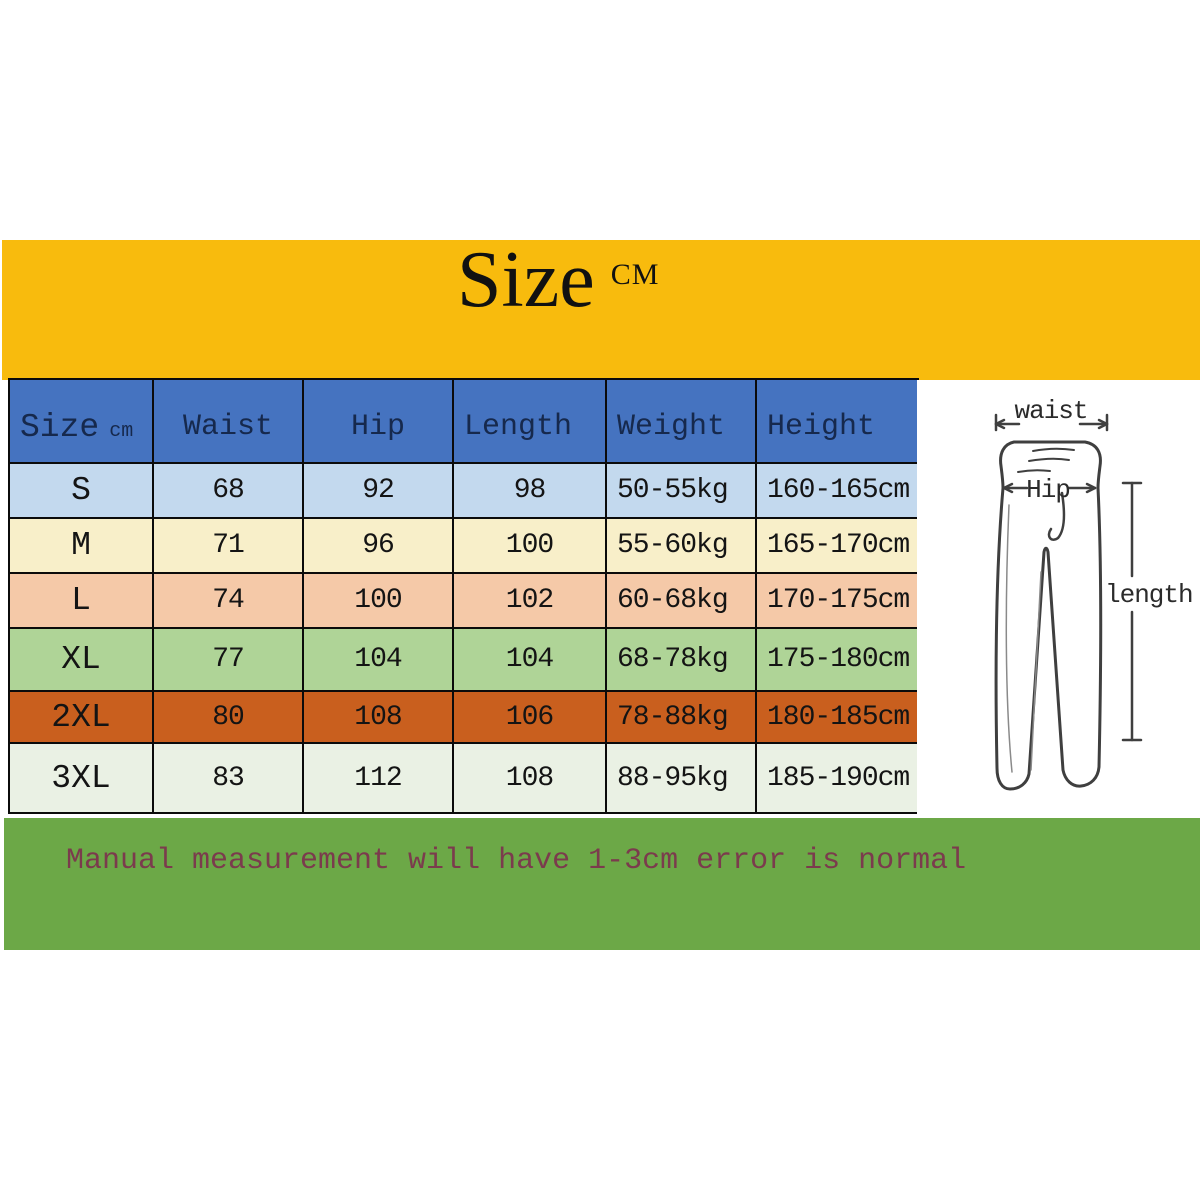 The image size is (1200, 1200). I want to click on waist-cell: 71, so click(228, 545).